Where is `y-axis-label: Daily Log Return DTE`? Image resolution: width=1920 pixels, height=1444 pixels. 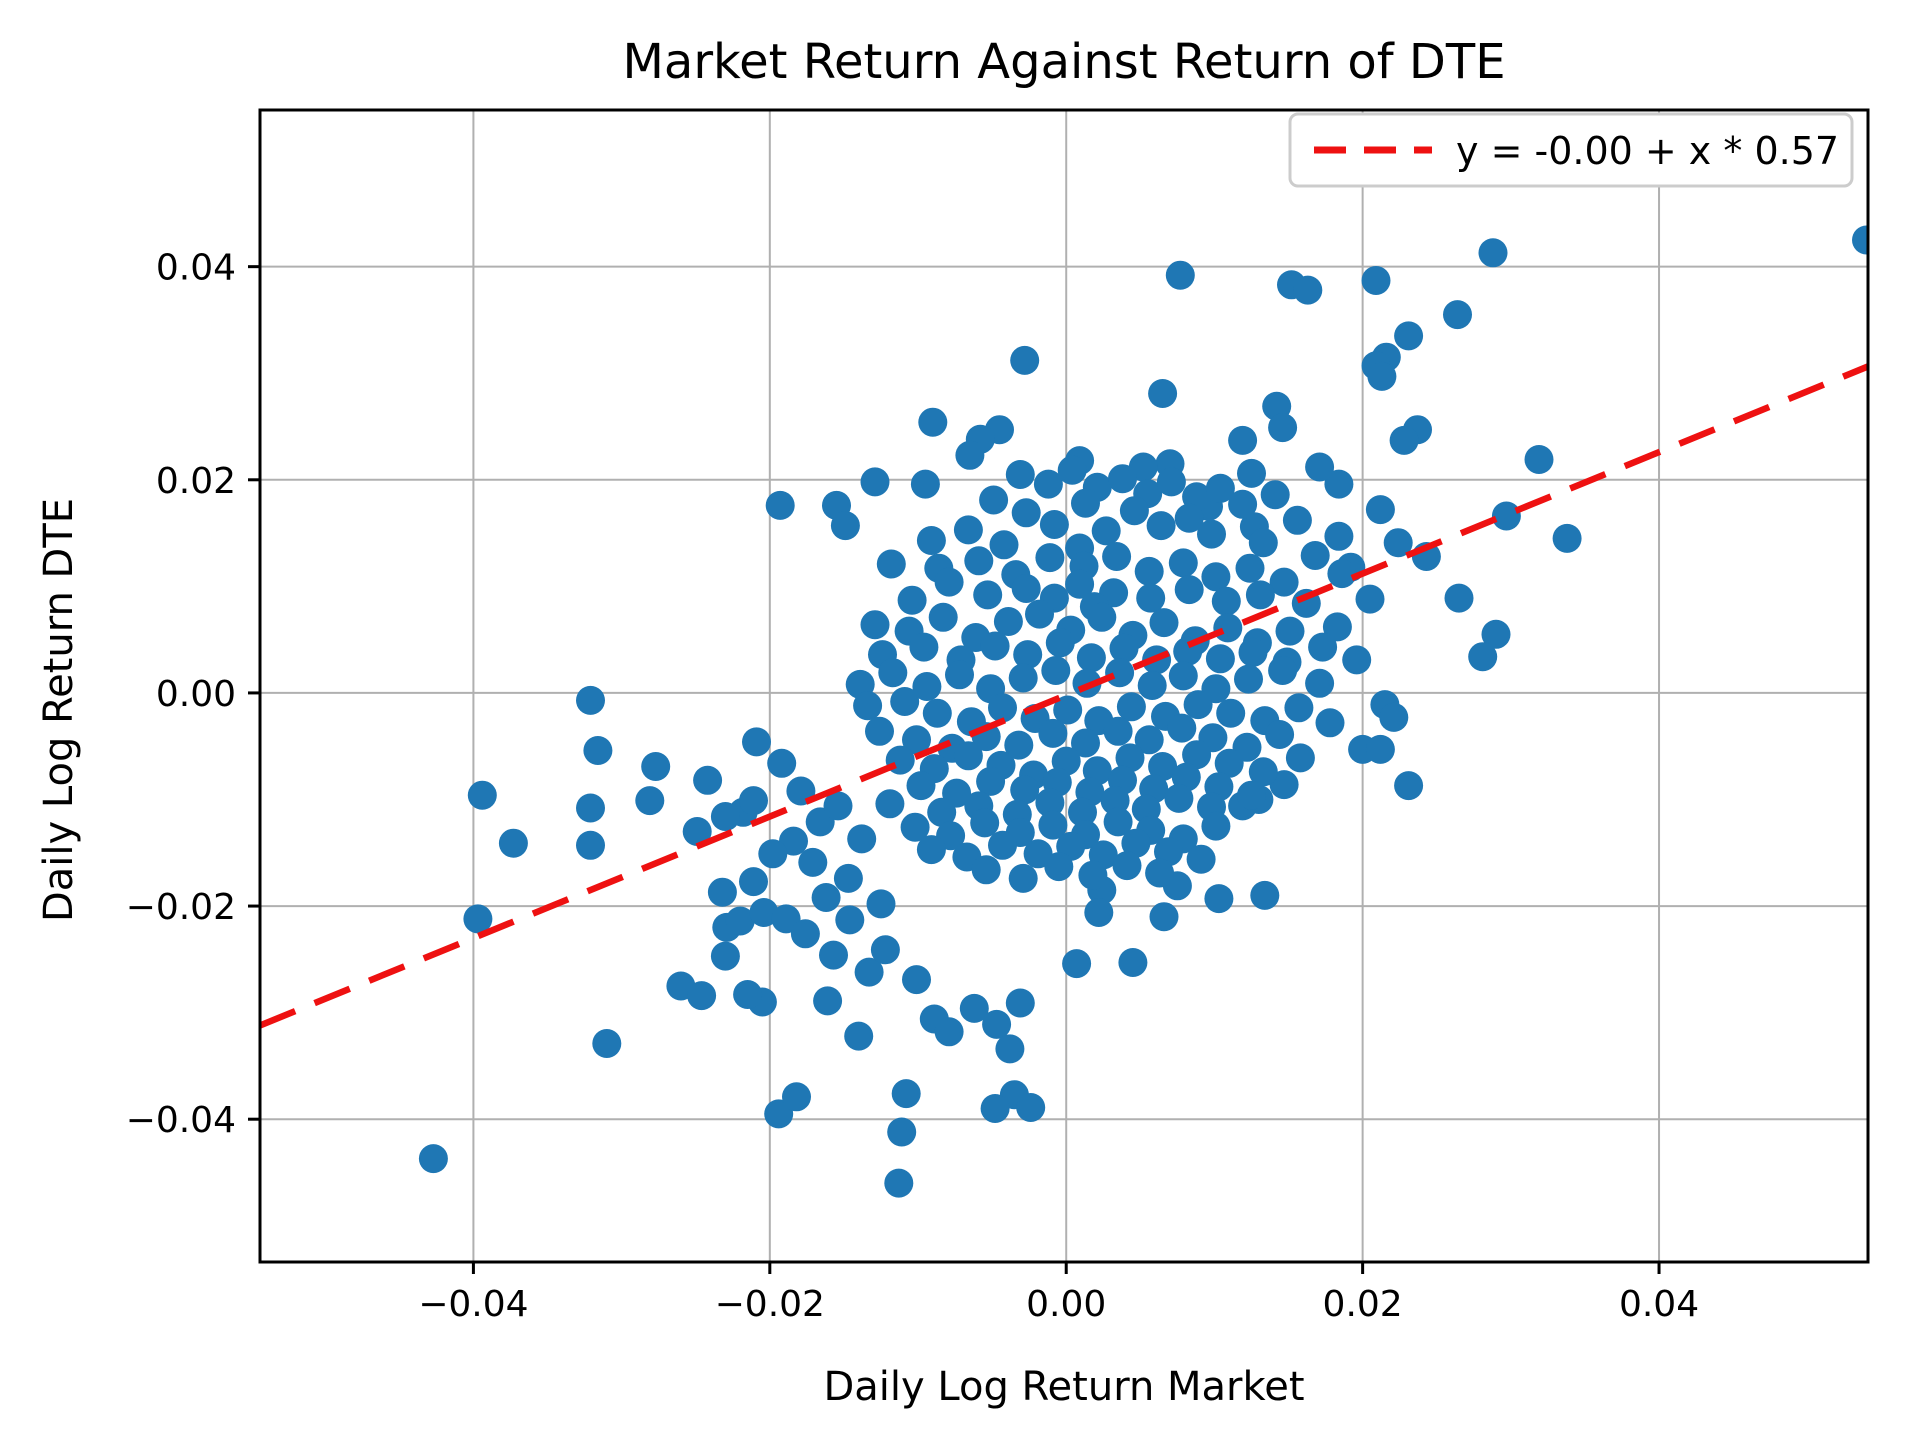
y-axis-label: Daily Log Return DTE is located at coordinates (59, 710).